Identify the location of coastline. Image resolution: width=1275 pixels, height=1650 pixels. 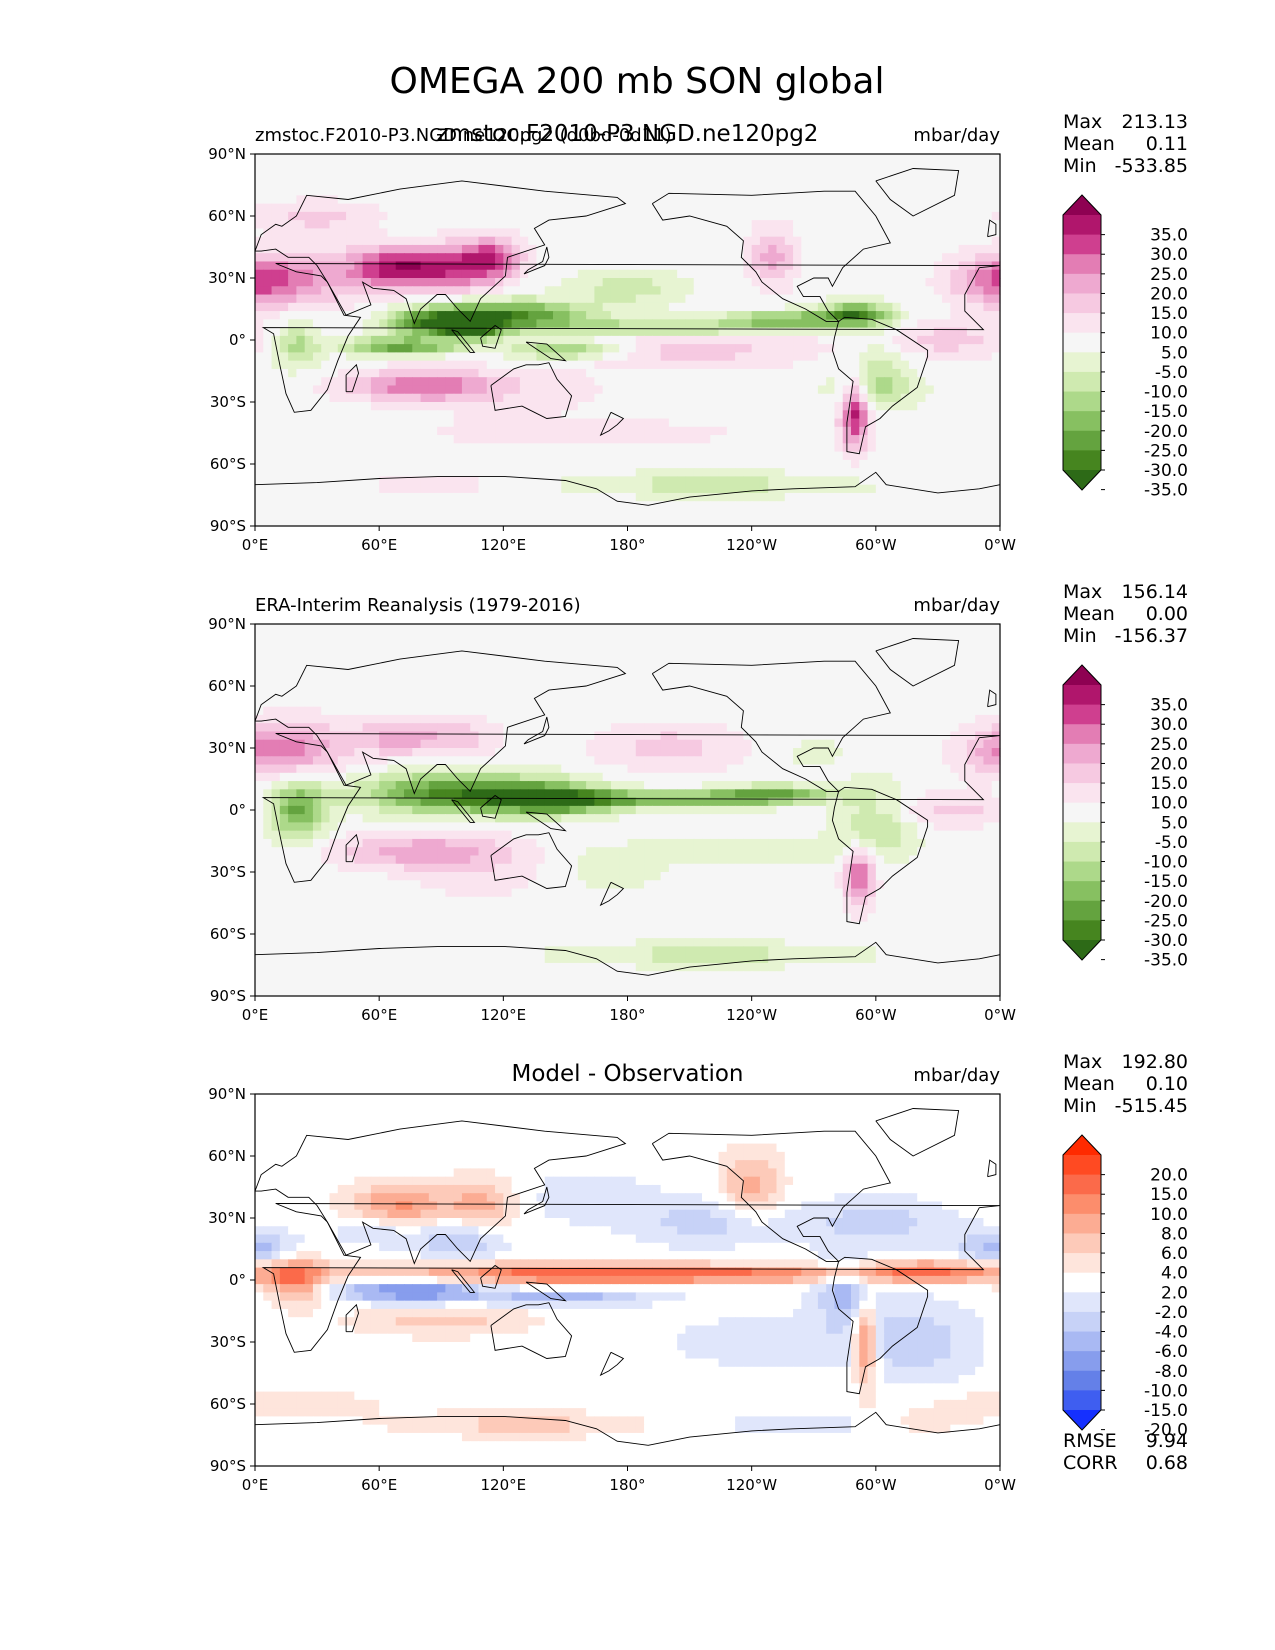
(352, 378).